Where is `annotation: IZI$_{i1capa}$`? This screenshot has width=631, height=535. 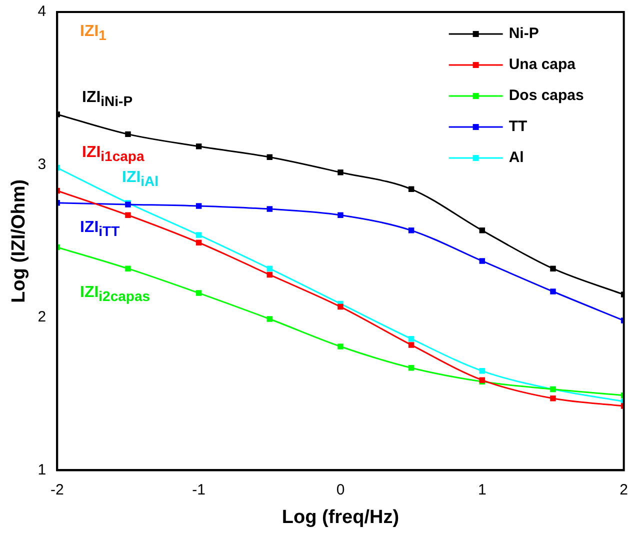
annotation: IZI$_{i1capa}$ is located at coordinates (113, 154).